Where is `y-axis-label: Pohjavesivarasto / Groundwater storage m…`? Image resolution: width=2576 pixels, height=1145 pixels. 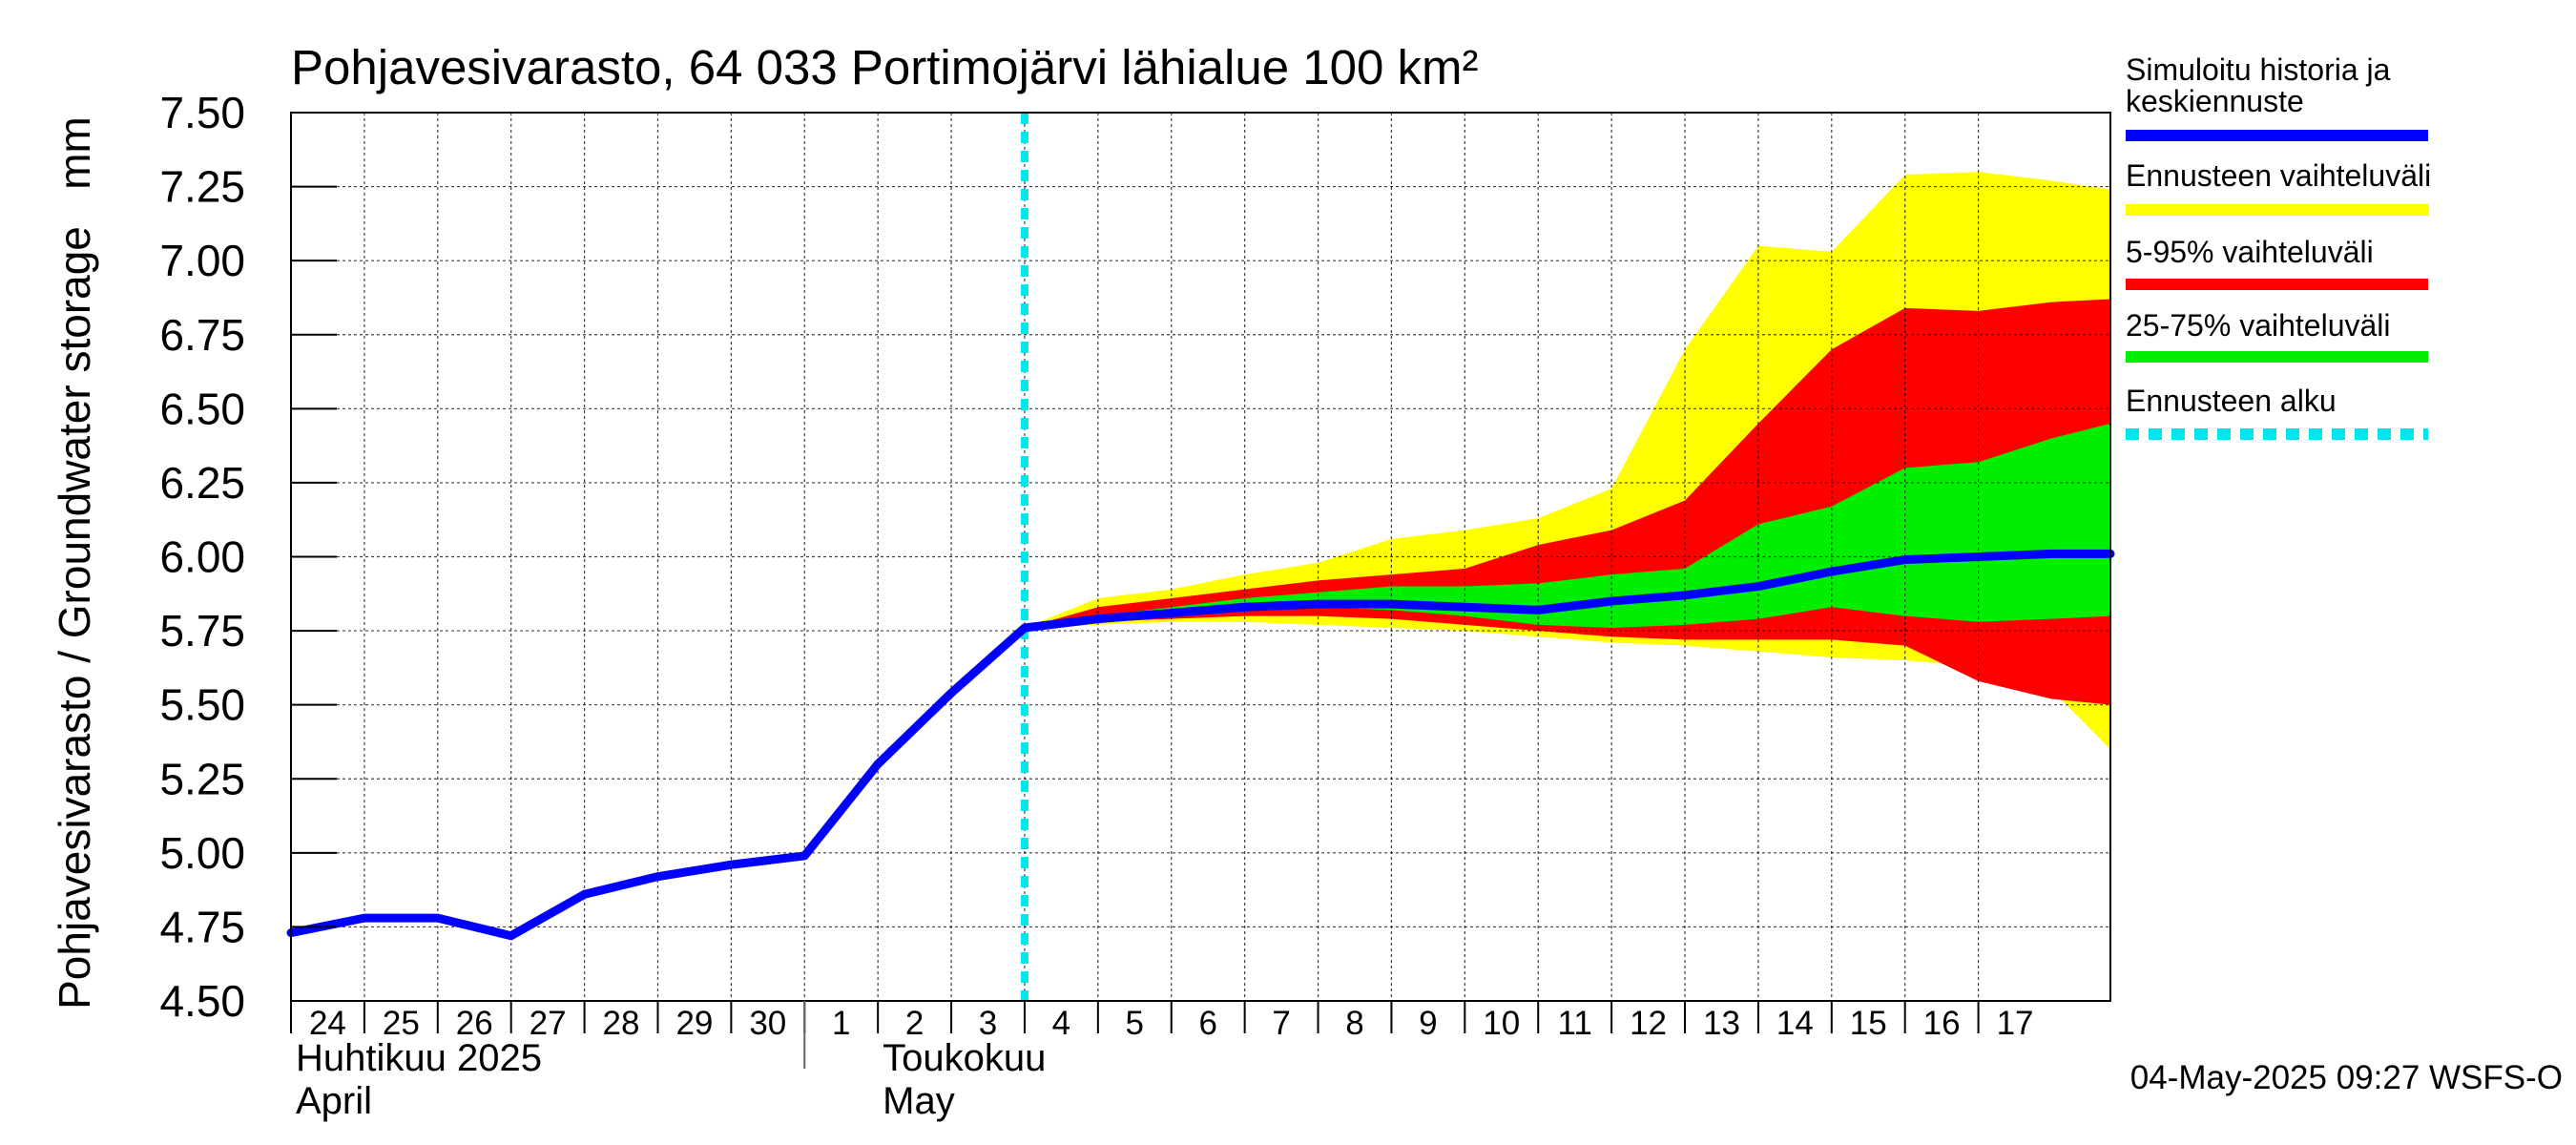
y-axis-label: Pohjavesivarasto / Groundwater storage m… is located at coordinates (74, 563).